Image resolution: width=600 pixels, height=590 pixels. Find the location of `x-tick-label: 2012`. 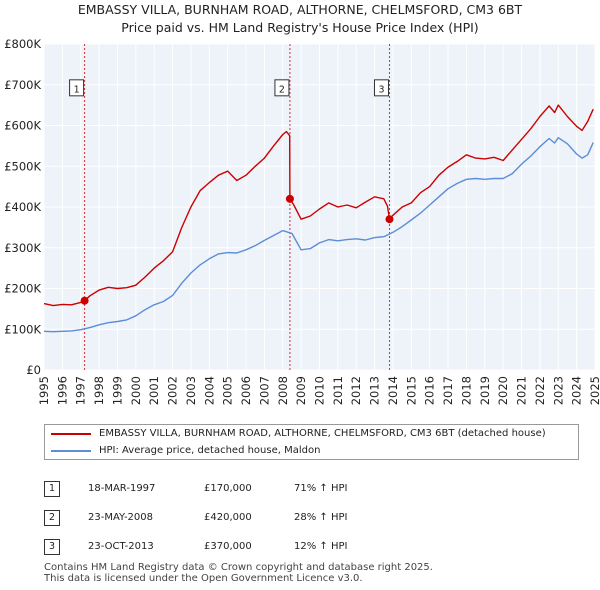

x-tick-label: 2012 is located at coordinates (356, 390).